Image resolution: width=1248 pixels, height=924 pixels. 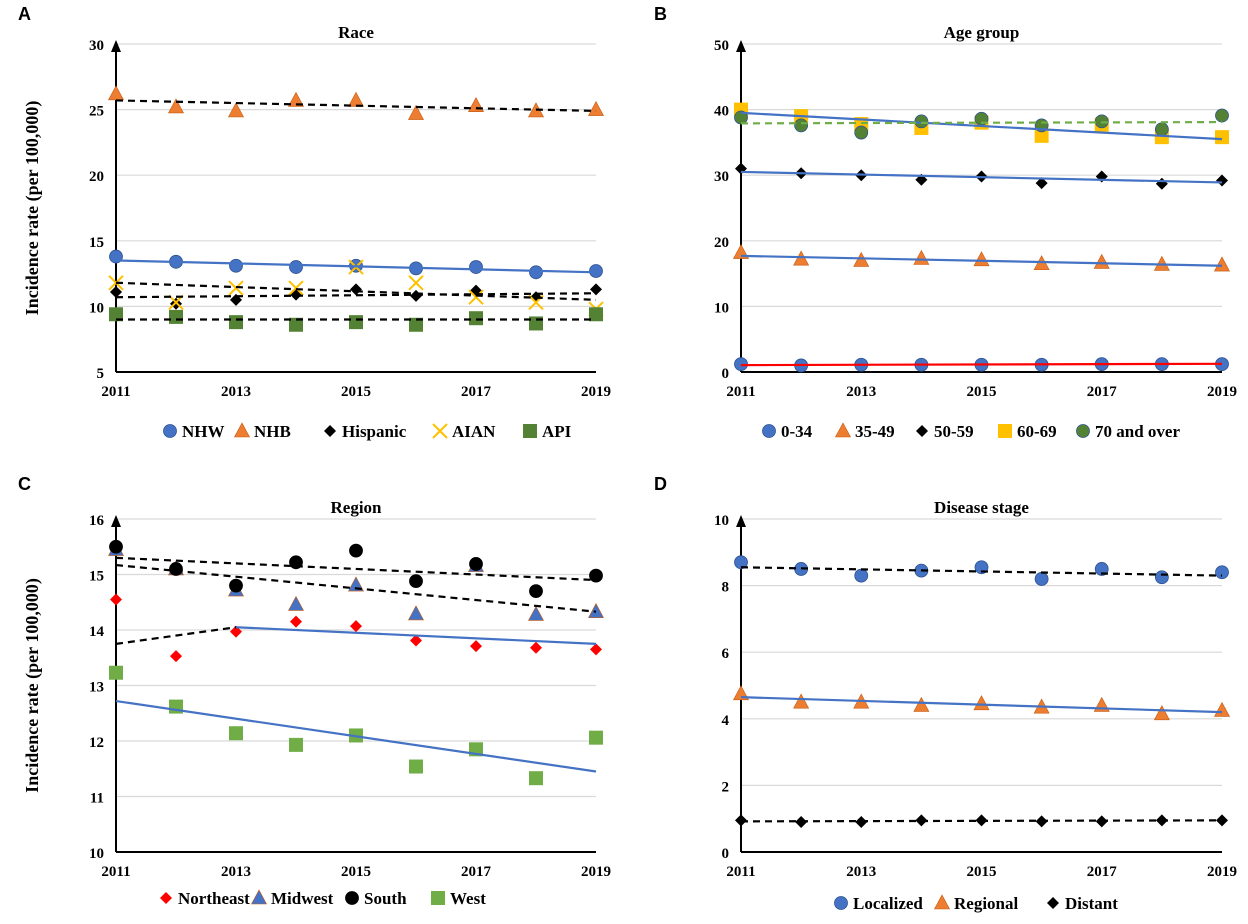 I want to click on series-api, so click(x=356, y=319).